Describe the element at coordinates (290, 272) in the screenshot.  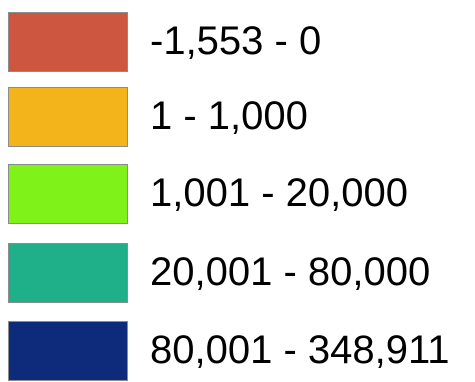
I see `legend-label: 20,001 - 80,000` at that location.